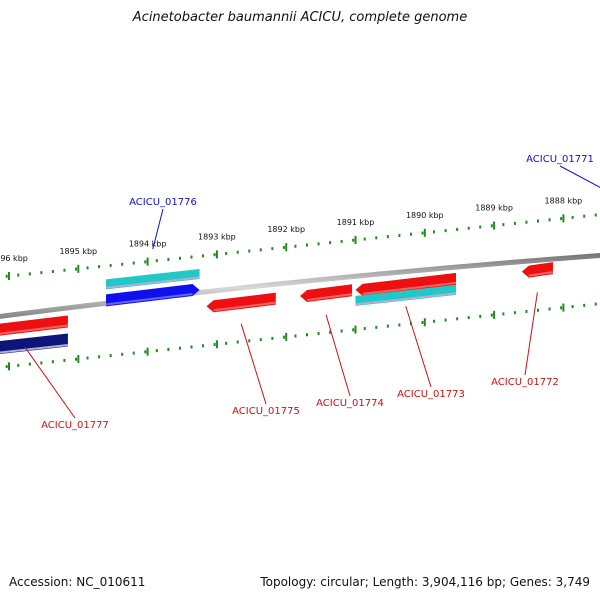 This screenshot has width=600, height=600. What do you see at coordinates (148, 244) in the screenshot?
I see `tick-label: 1894 kbp` at bounding box center [148, 244].